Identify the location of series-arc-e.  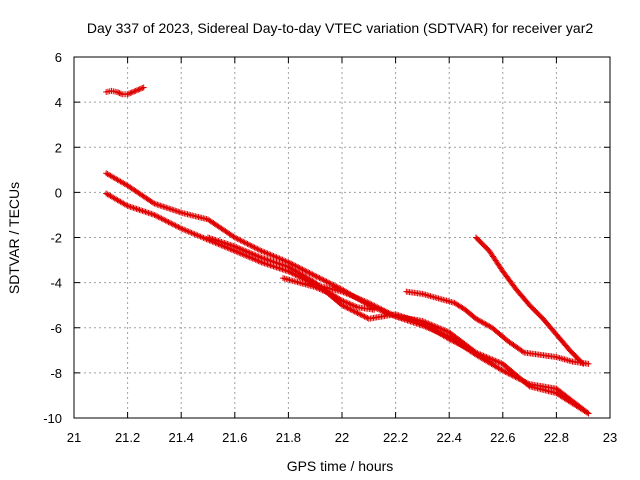
(329, 294).